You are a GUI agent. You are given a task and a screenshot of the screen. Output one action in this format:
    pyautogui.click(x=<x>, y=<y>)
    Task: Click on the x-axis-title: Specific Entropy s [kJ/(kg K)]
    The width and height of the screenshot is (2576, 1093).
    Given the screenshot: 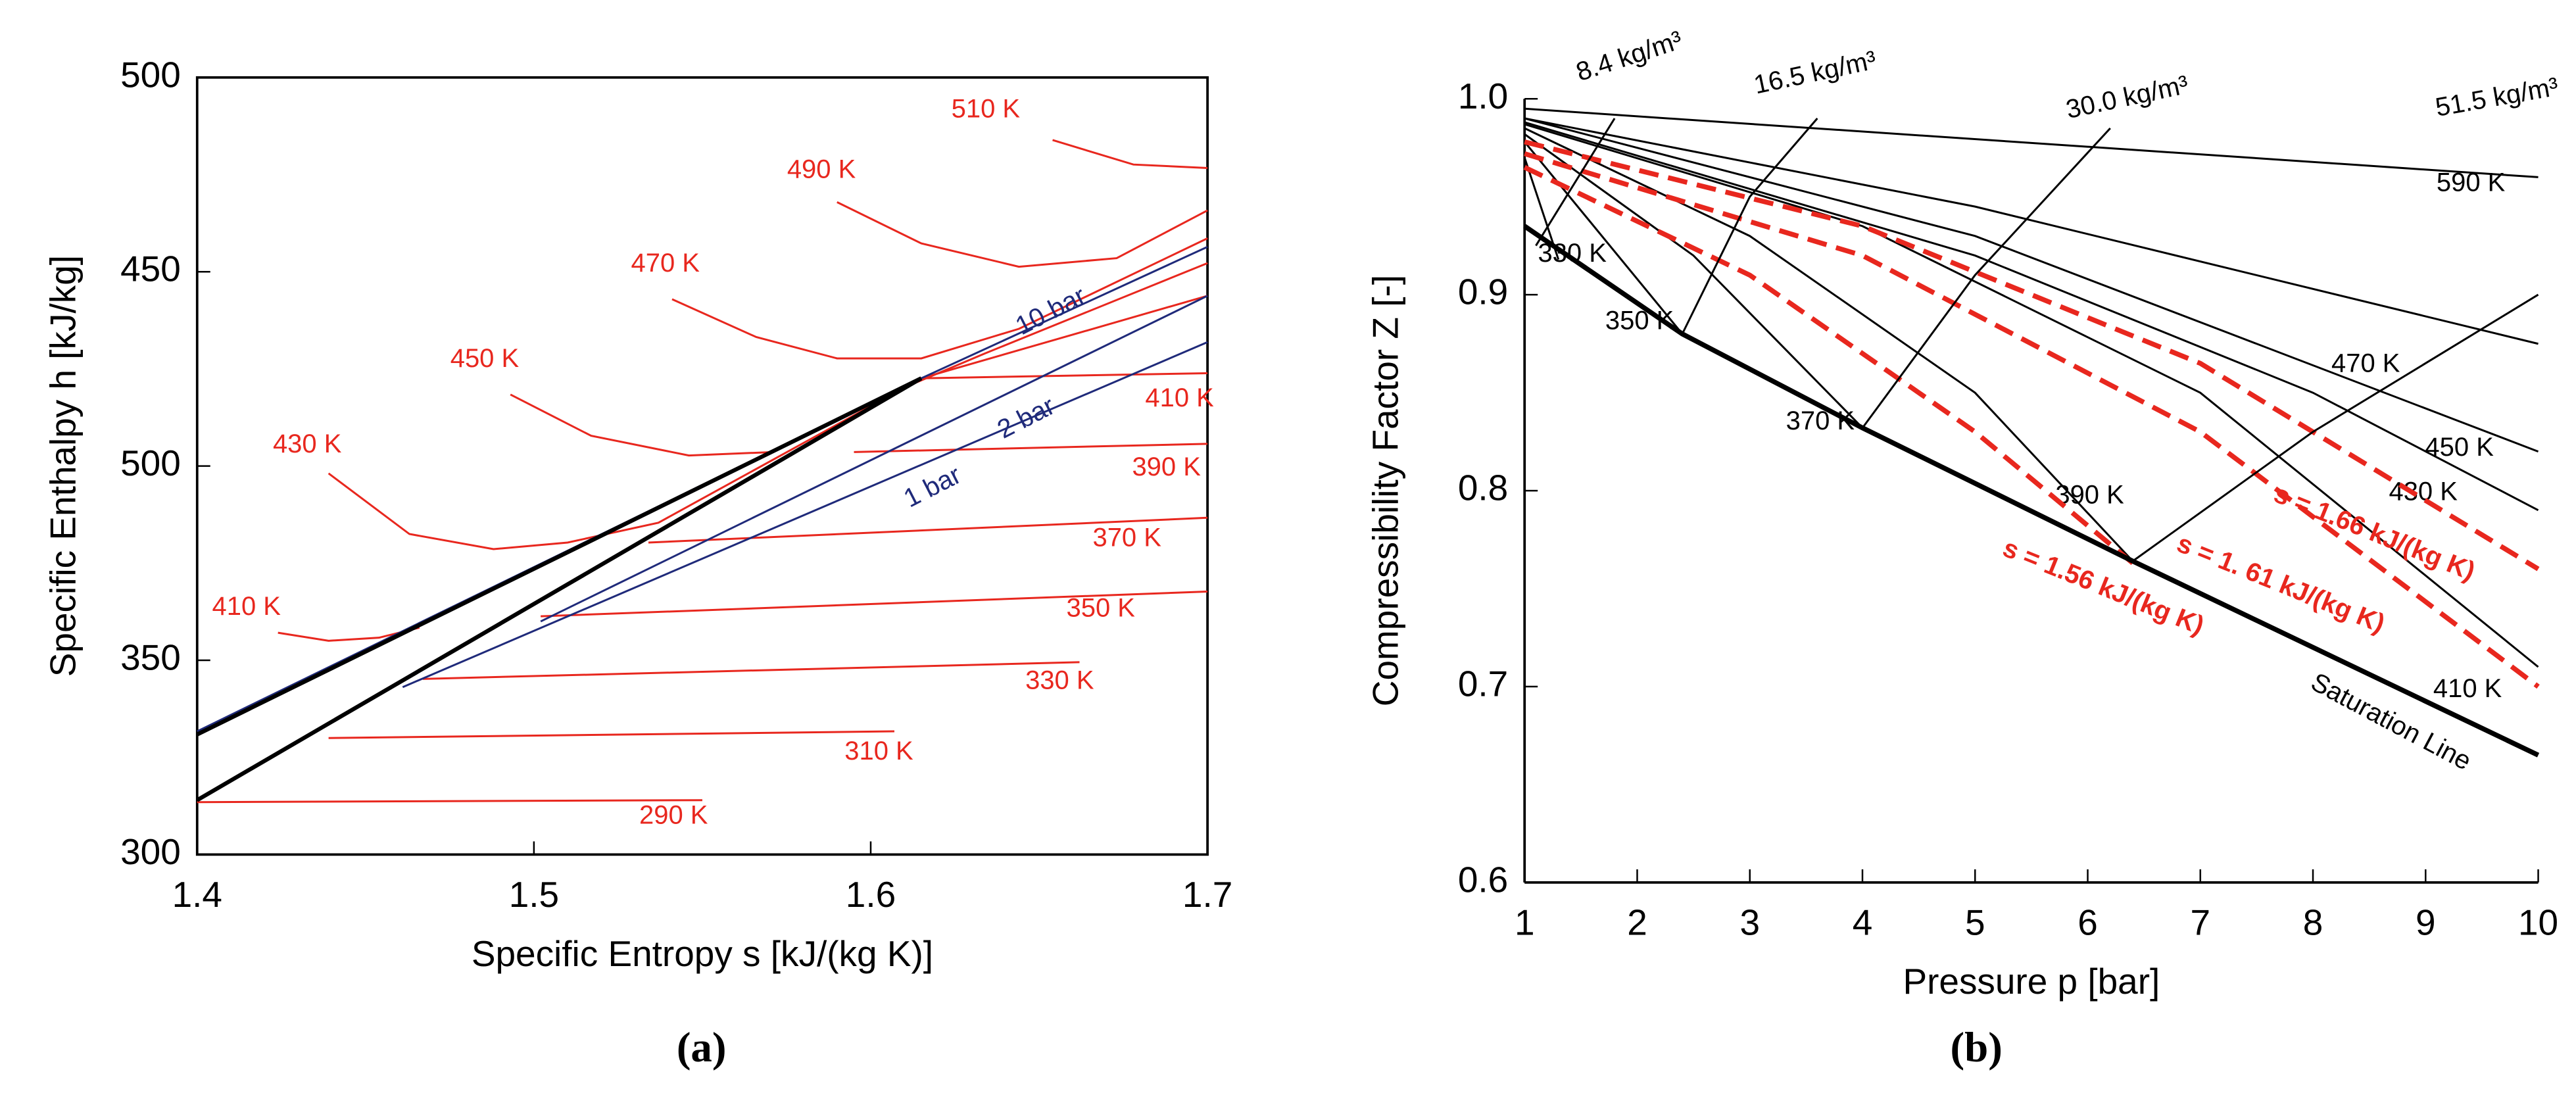 What is the action you would take?
    pyautogui.click(x=702, y=953)
    